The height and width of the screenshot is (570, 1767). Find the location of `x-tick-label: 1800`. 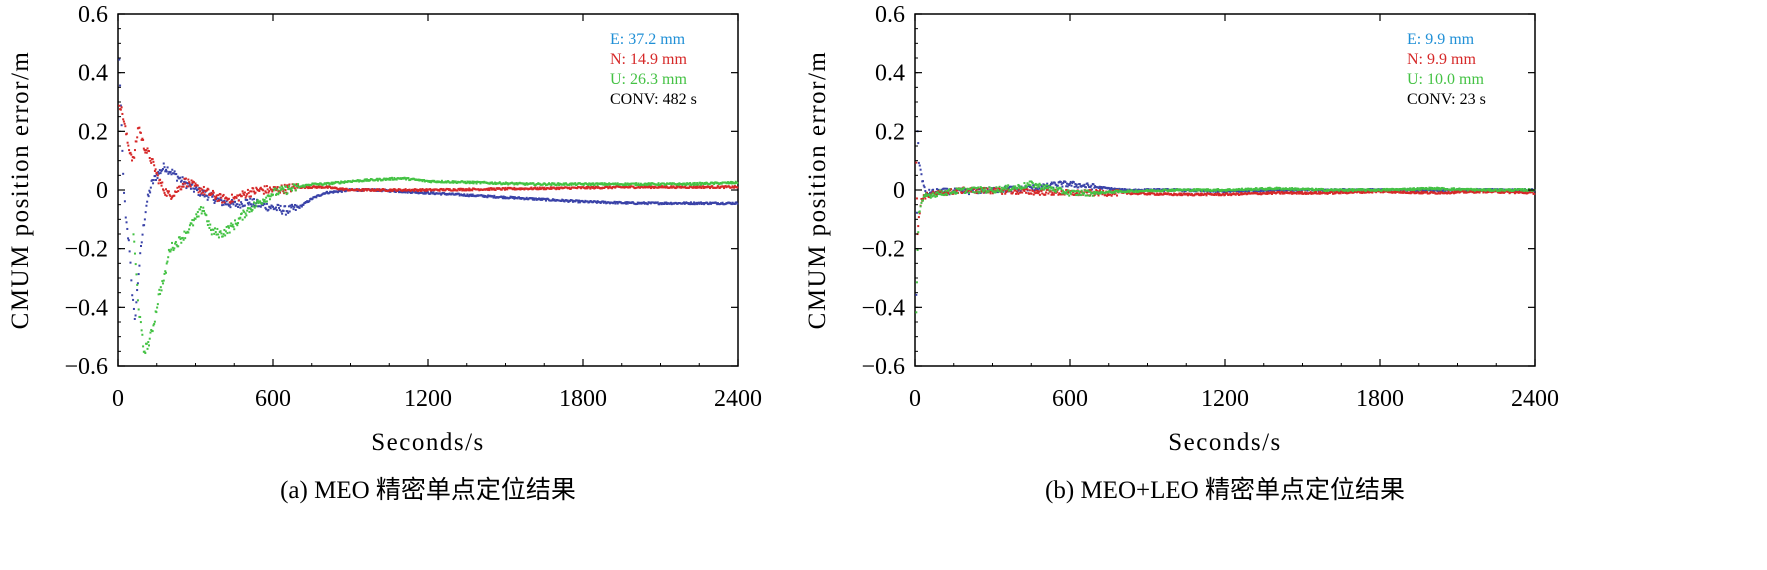

x-tick-label: 1800 is located at coordinates (583, 399).